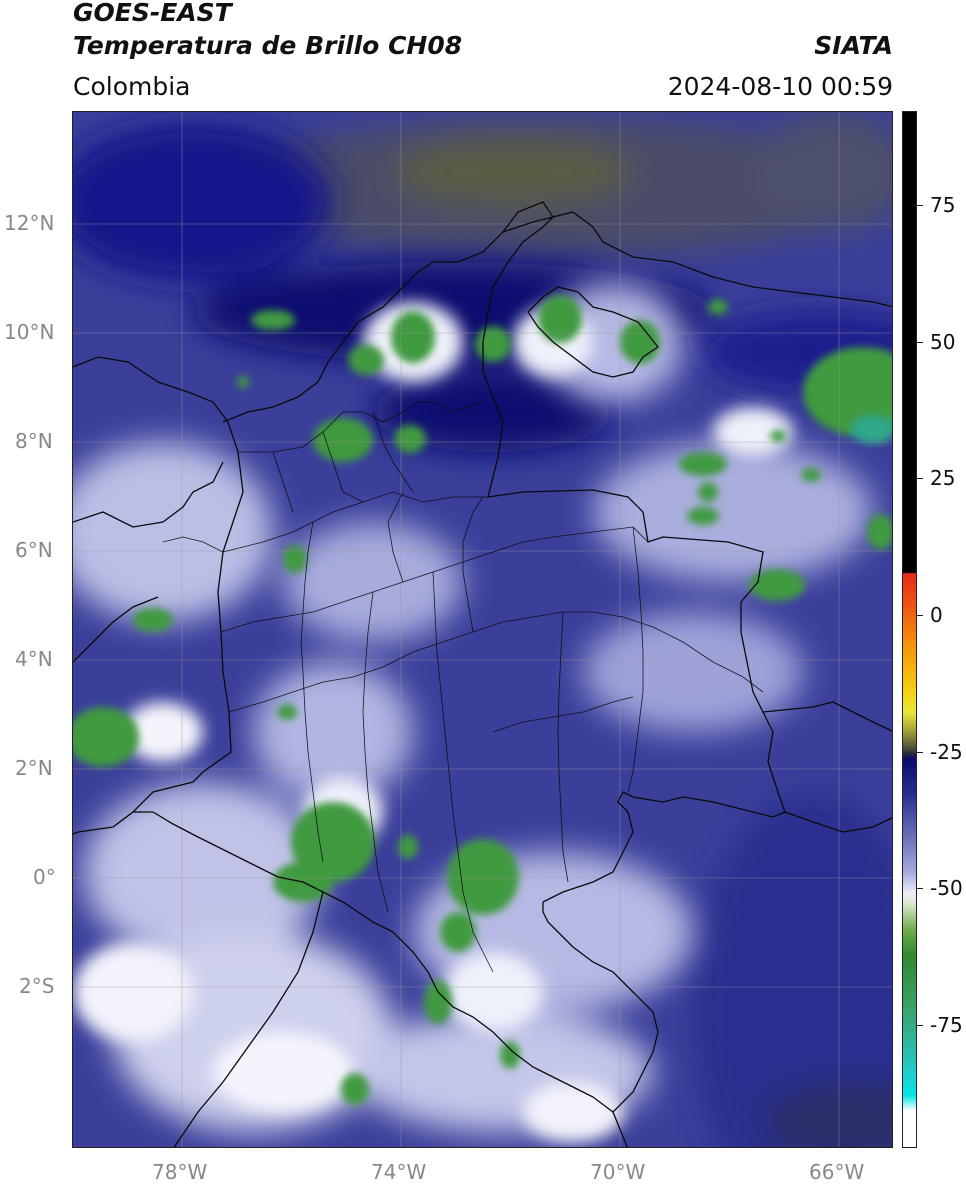 Image resolution: width=966 pixels, height=1190 pixels. I want to click on lat-label-10n: 10°N, so click(29, 332).